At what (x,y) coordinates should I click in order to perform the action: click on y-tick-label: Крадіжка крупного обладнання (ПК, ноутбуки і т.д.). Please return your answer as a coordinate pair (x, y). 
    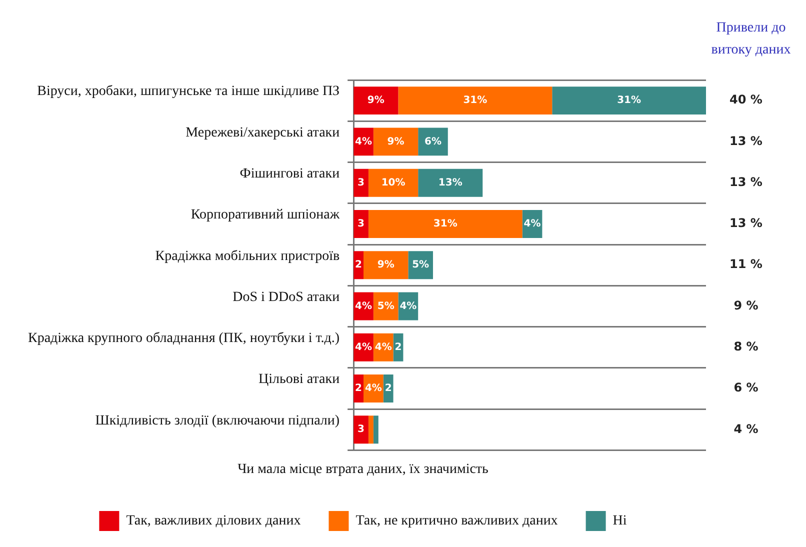
    Looking at the image, I should click on (184, 338).